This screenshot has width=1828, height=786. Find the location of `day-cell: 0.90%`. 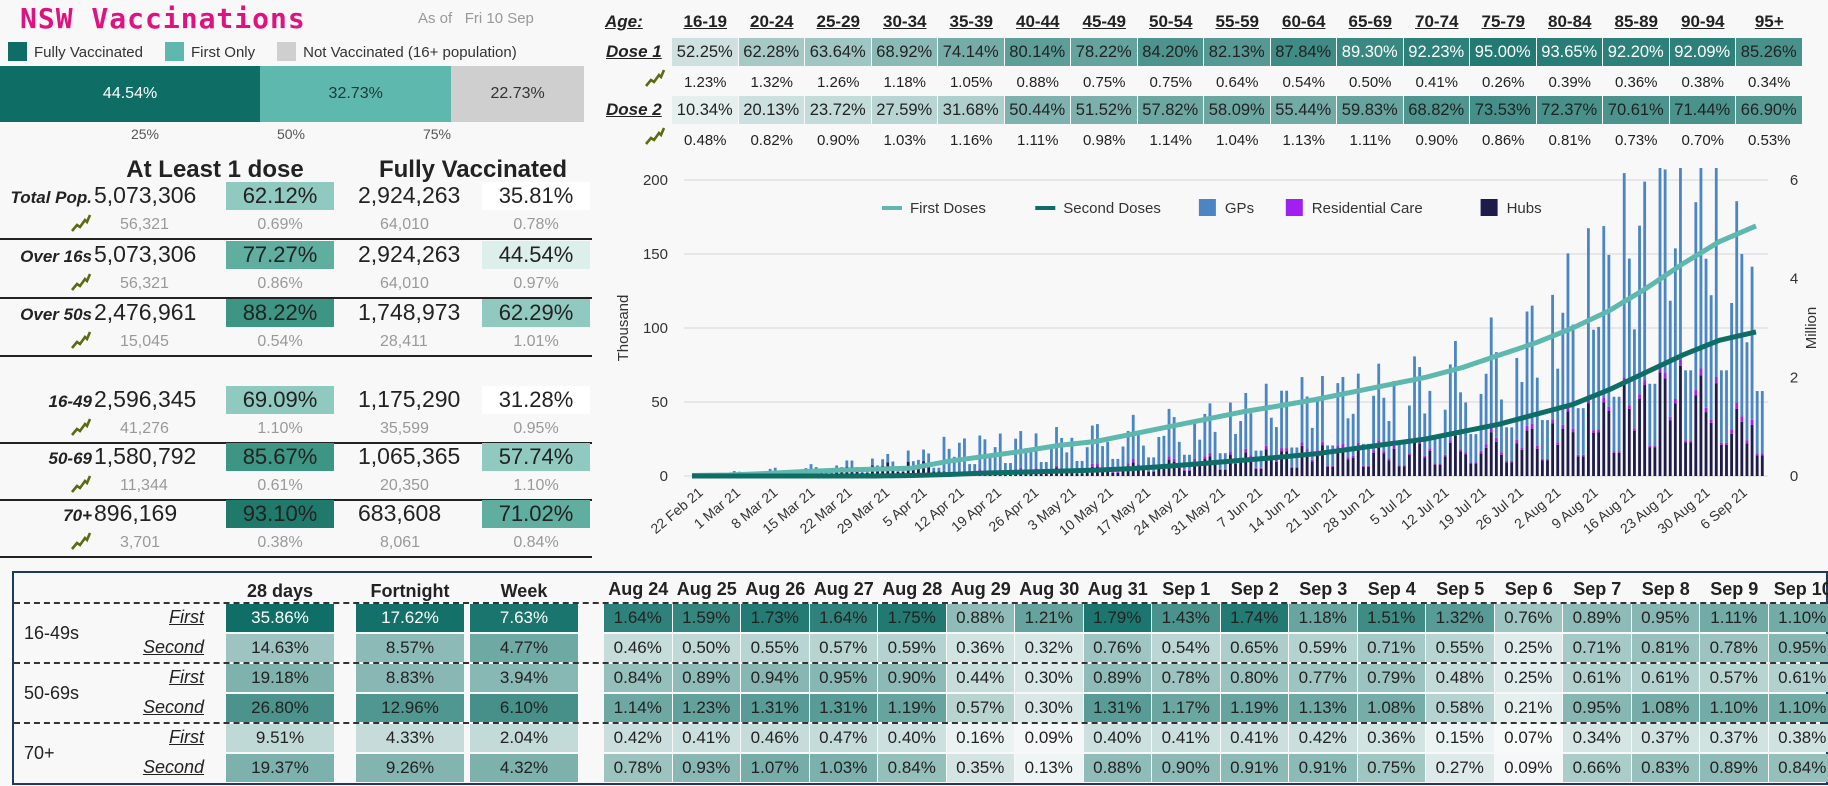

day-cell: 0.90% is located at coordinates (912, 678).